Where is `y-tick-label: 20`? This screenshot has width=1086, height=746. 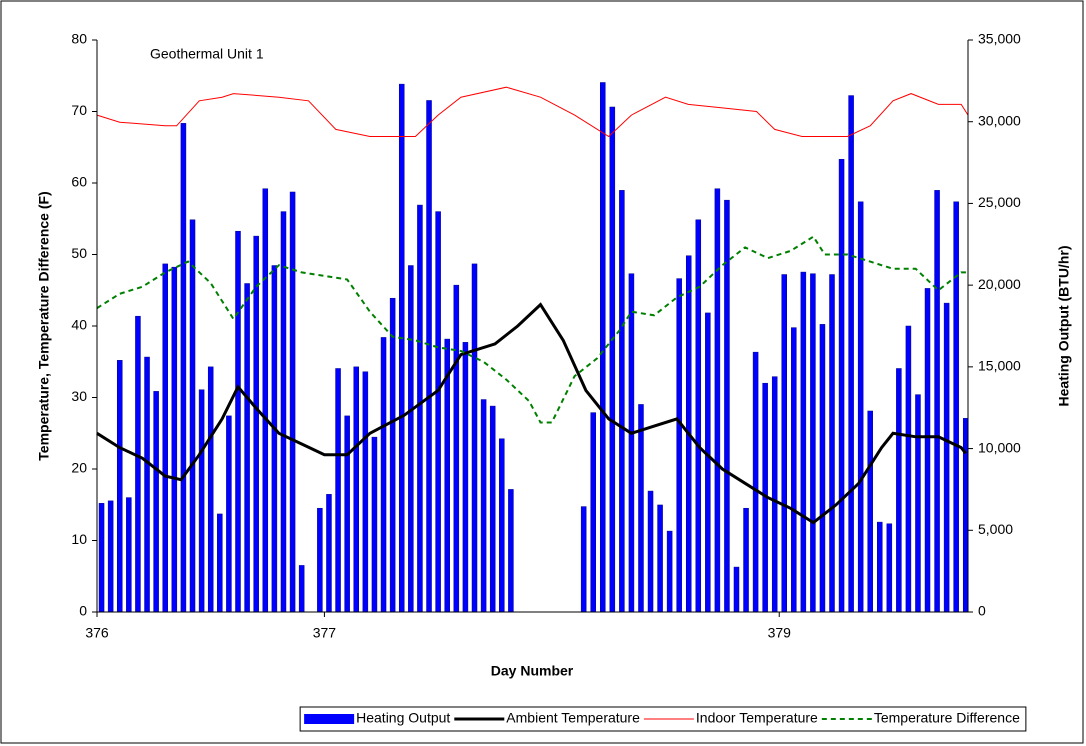 y-tick-label: 20 is located at coordinates (79, 468).